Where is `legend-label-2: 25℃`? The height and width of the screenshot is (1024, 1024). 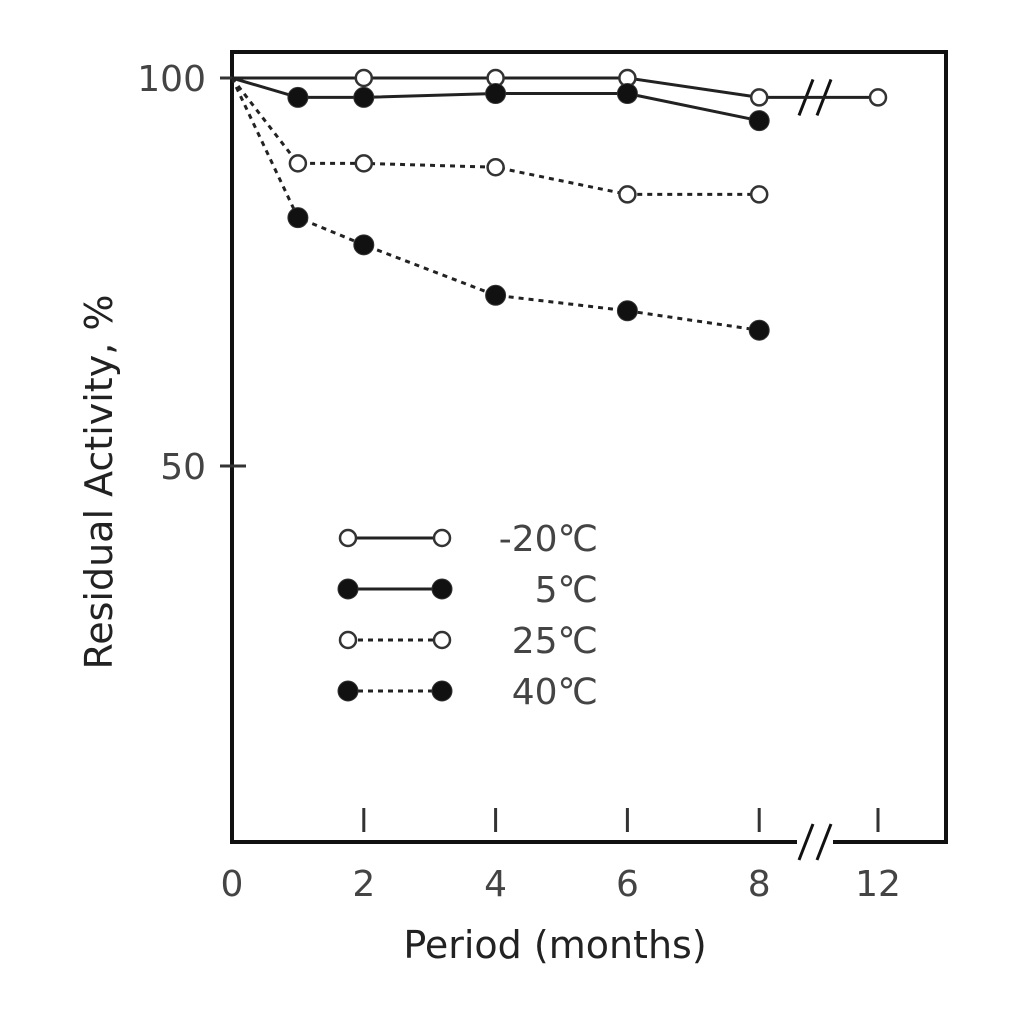 legend-label-2: 25℃ is located at coordinates (555, 641).